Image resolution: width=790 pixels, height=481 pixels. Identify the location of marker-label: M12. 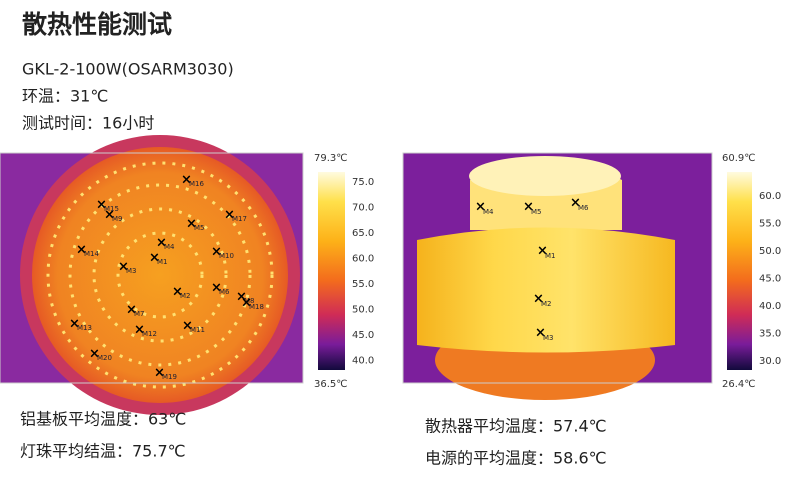
(149, 334).